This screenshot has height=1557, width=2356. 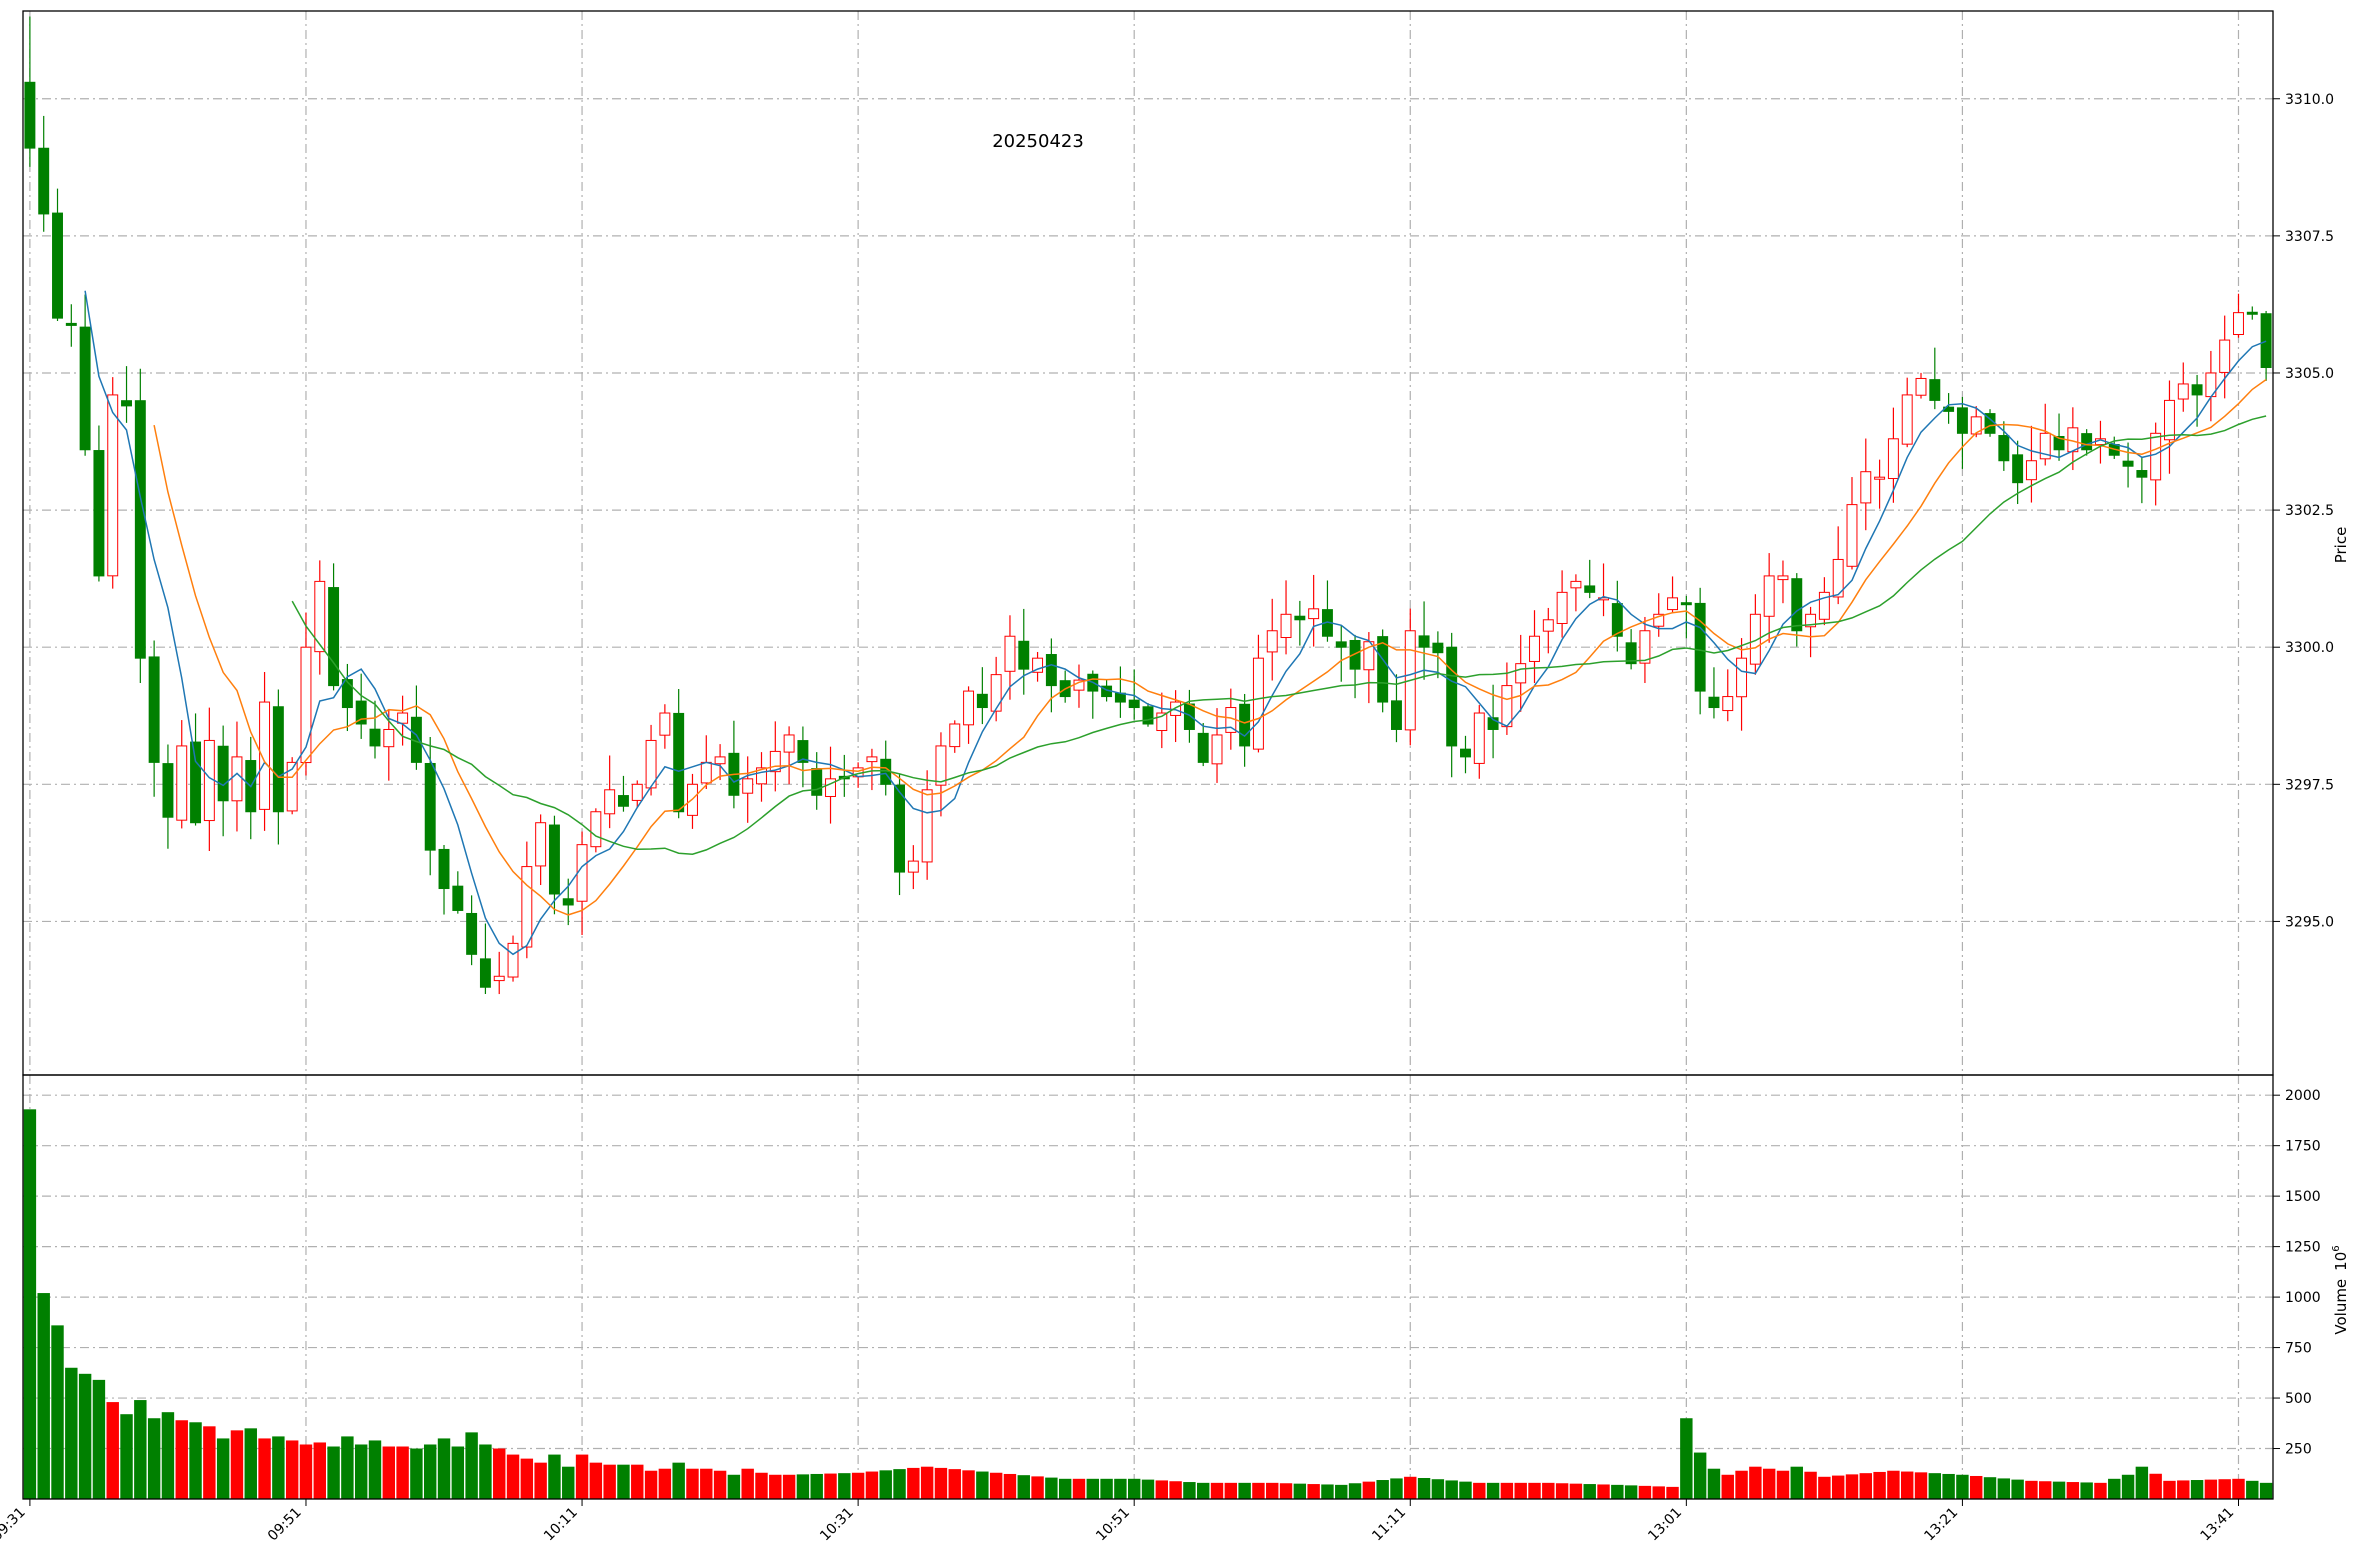 What do you see at coordinates (2309, 785) in the screenshot?
I see `price-tick-label: 3297.5` at bounding box center [2309, 785].